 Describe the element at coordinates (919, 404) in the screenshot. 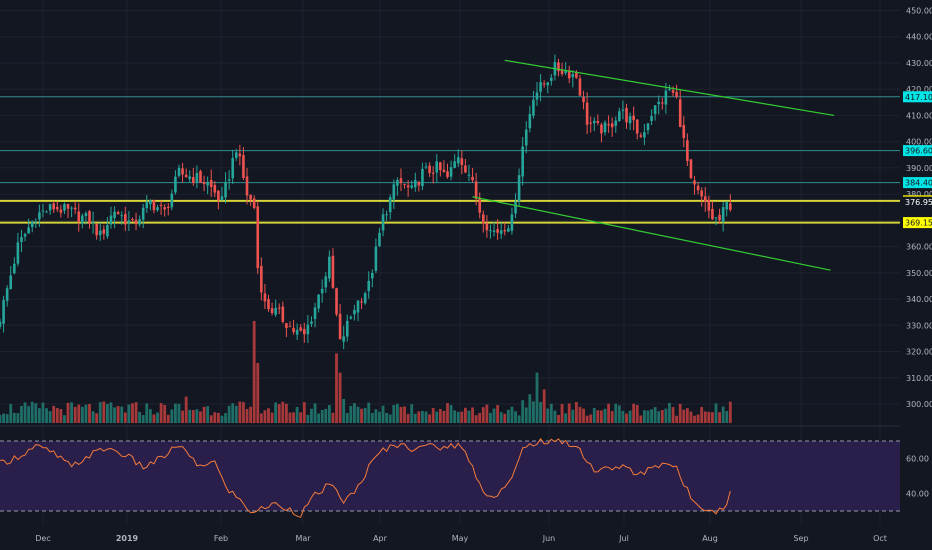

I see `price-tick-label: 300.00` at that location.